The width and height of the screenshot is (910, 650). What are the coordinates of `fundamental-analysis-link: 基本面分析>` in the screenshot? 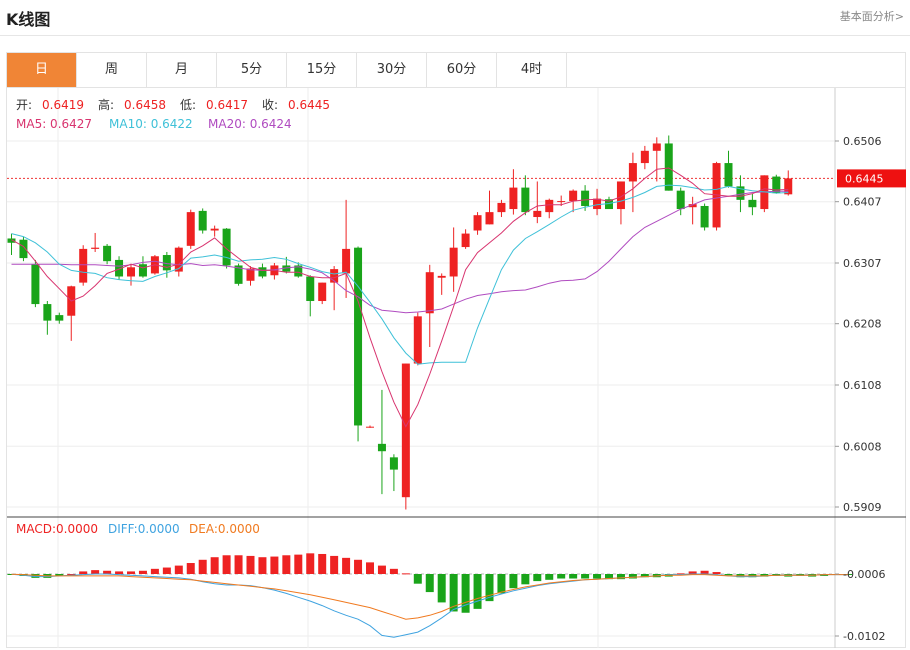 It's located at (871, 16).